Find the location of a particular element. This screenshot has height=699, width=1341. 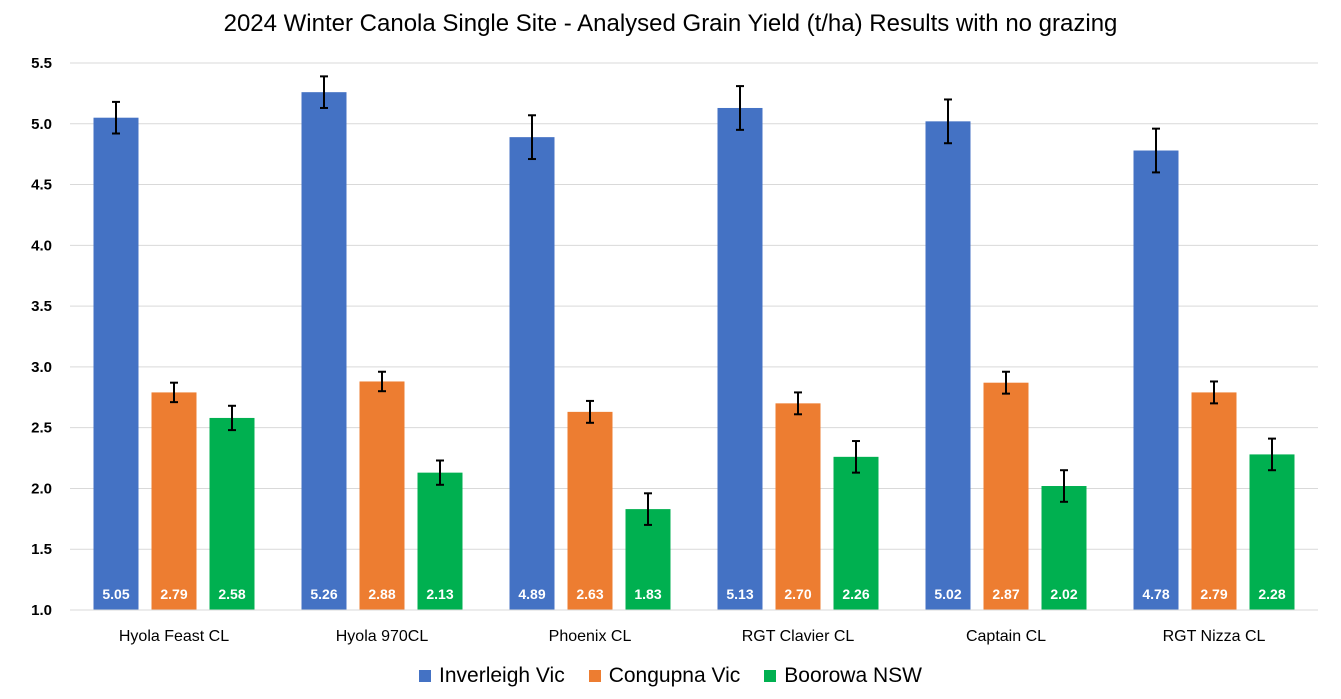

y-tick-label: 4.5 is located at coordinates (41, 185).